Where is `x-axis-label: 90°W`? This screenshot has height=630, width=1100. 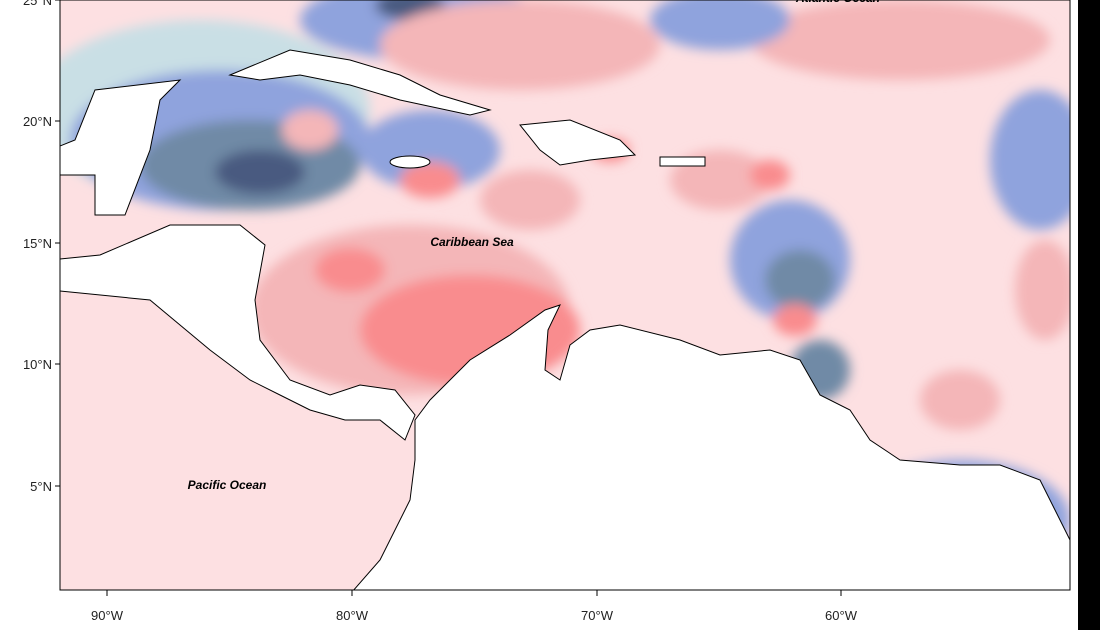
x-axis-label: 90°W is located at coordinates (107, 615).